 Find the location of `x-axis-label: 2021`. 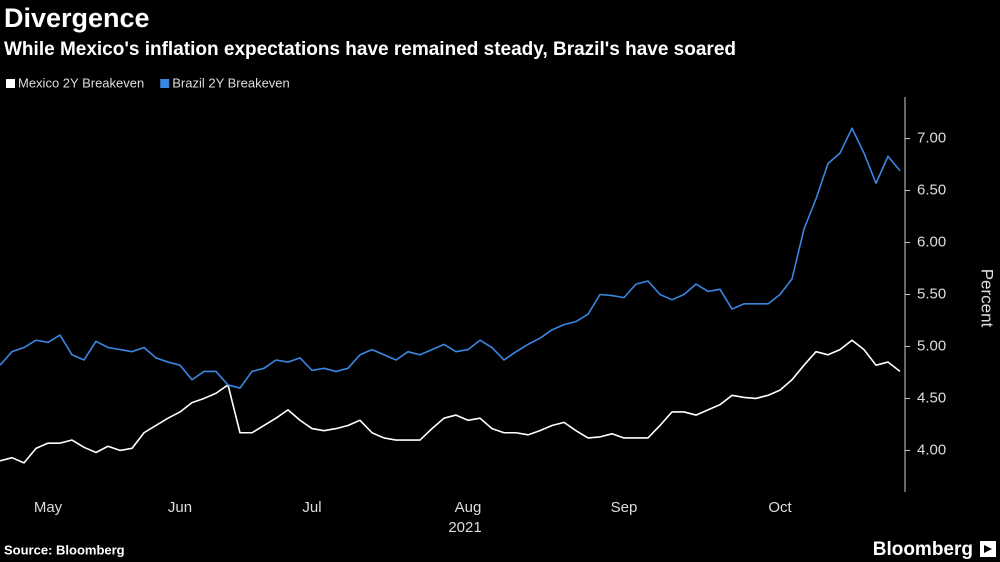

x-axis-label: 2021 is located at coordinates (464, 527).